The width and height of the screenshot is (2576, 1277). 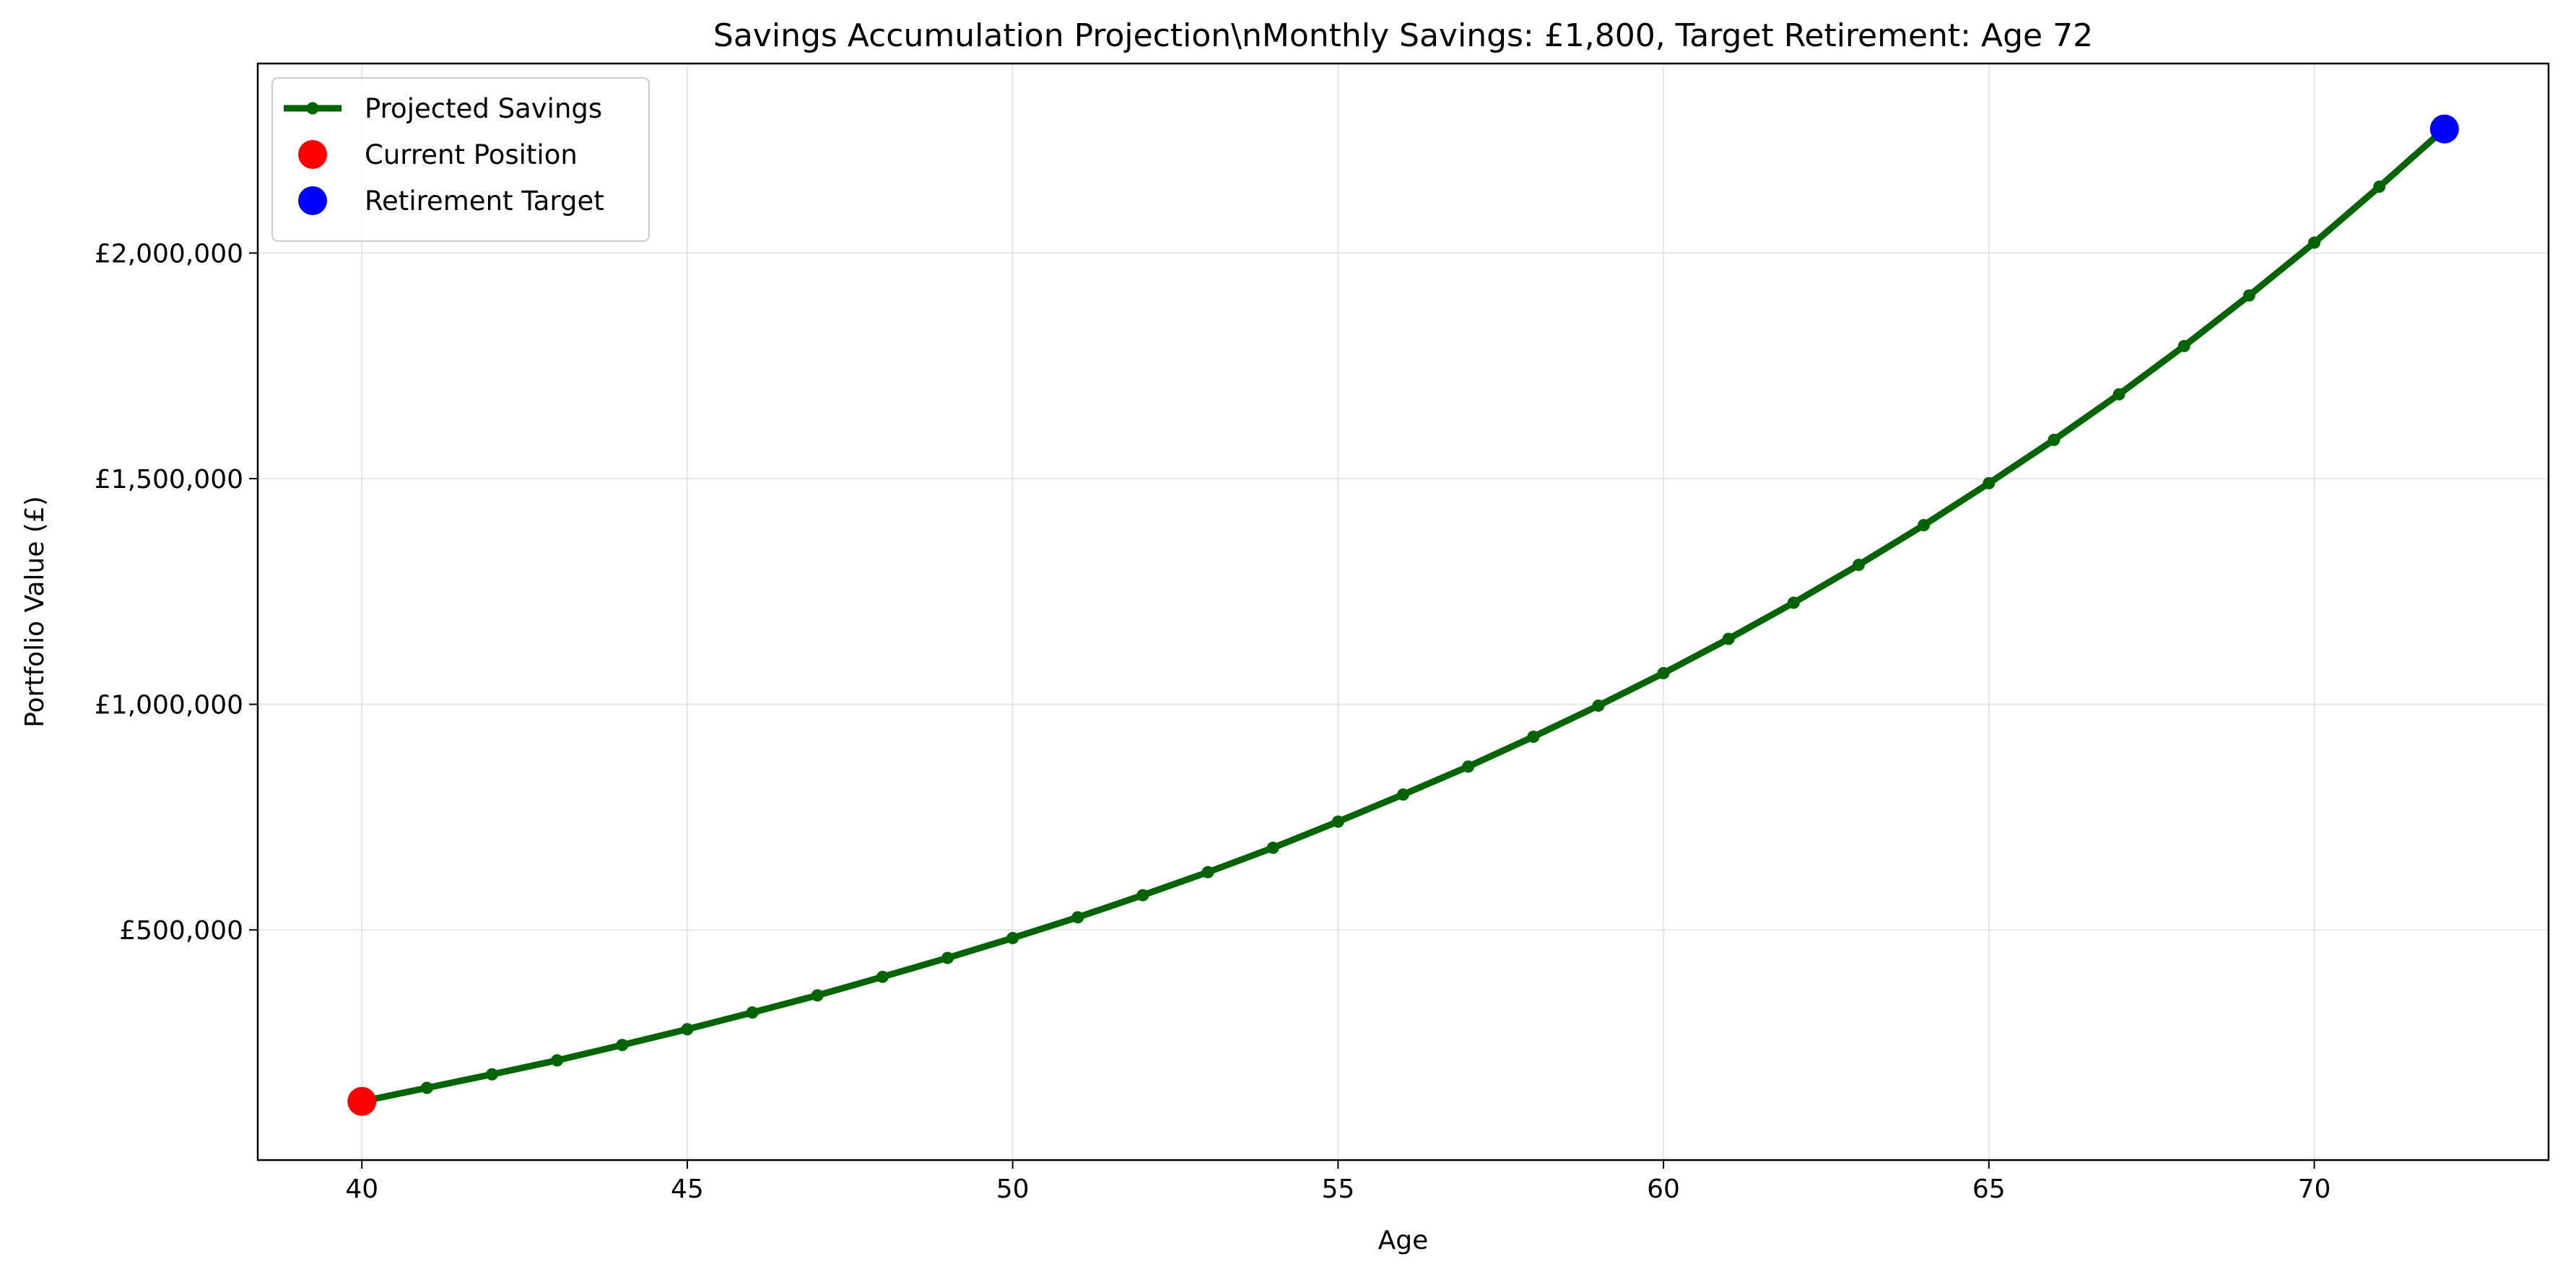 What do you see at coordinates (483, 108) in the screenshot?
I see `legend-label: Projected Savings` at bounding box center [483, 108].